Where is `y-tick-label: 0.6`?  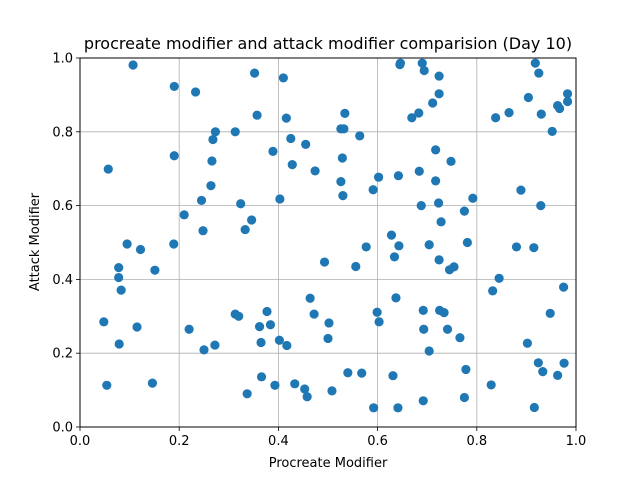
y-tick-label: 0.6 is located at coordinates (62, 206).